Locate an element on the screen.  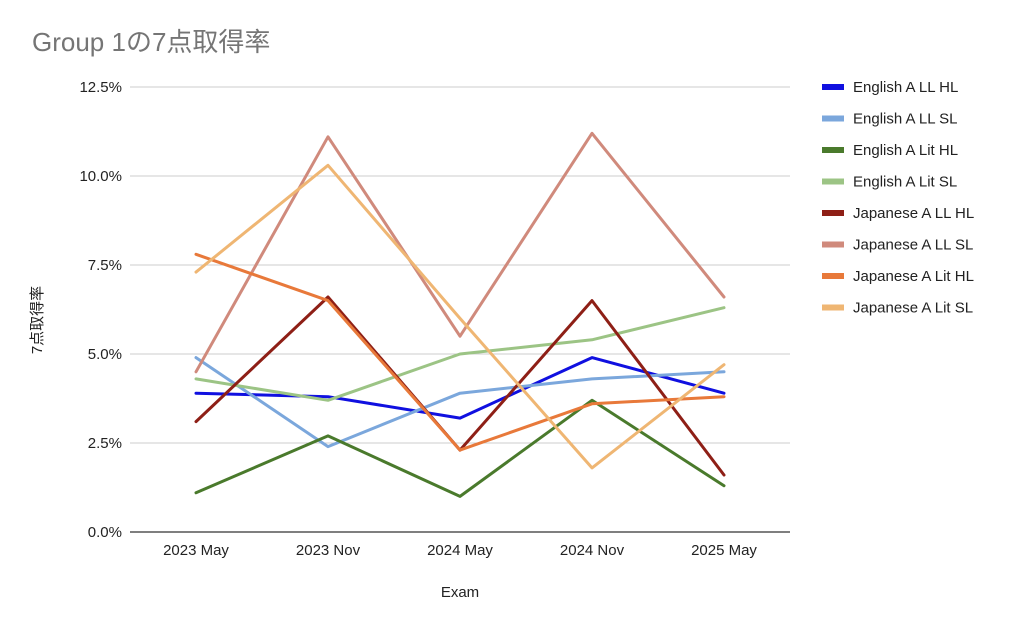
y-tick-label: 2.5% is located at coordinates (105, 443).